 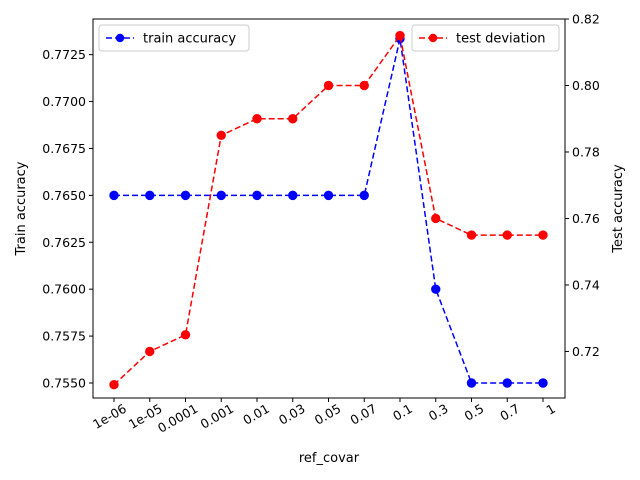 I want to click on y-left-tick-label: 0.7575, so click(x=64, y=336).